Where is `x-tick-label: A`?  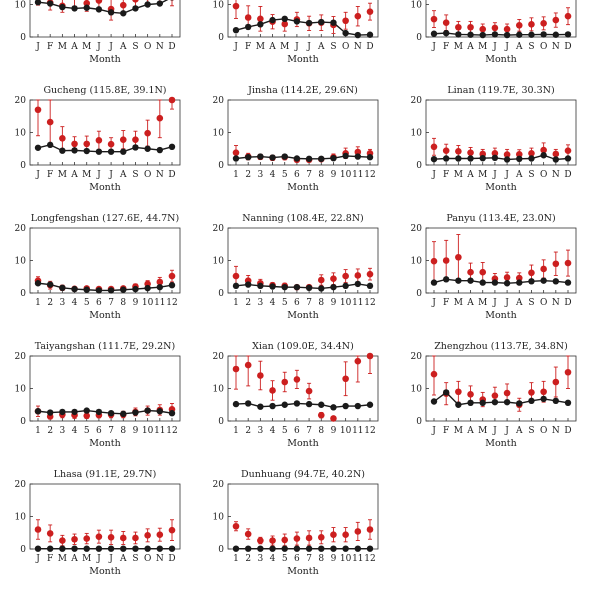
x-tick-label: A is located at coordinates (470, 175).